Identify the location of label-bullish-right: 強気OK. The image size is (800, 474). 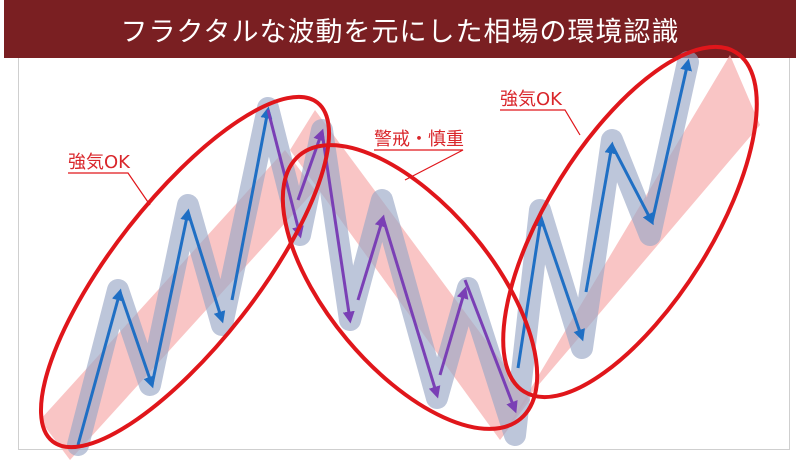
(531, 99).